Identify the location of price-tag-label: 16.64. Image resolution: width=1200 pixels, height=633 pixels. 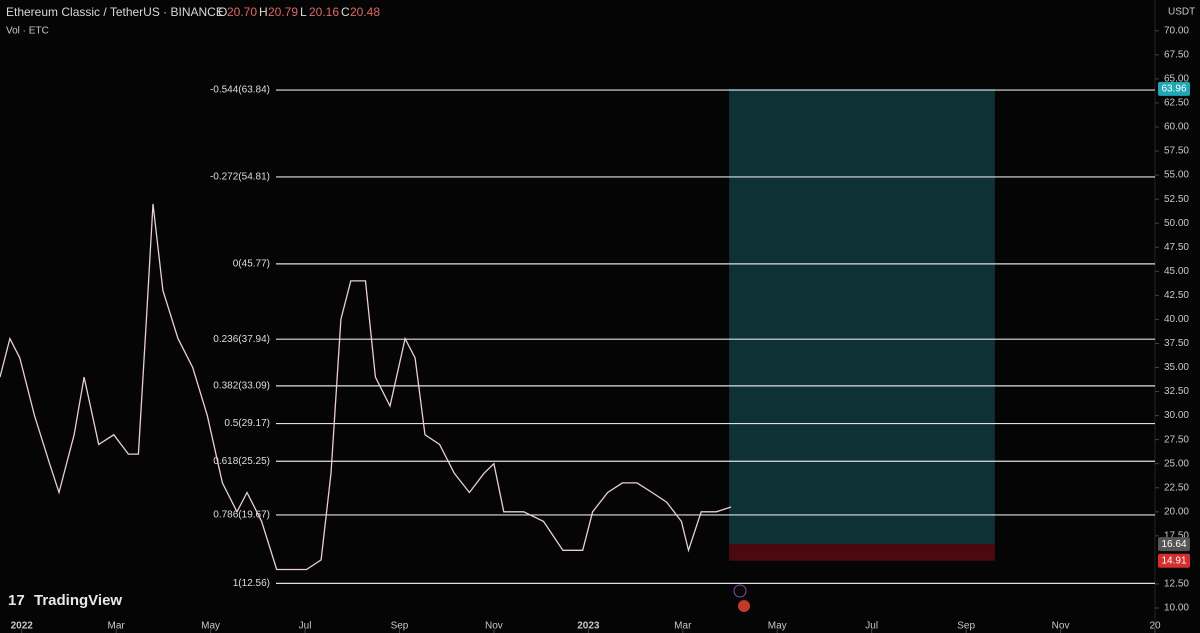
(1173, 544).